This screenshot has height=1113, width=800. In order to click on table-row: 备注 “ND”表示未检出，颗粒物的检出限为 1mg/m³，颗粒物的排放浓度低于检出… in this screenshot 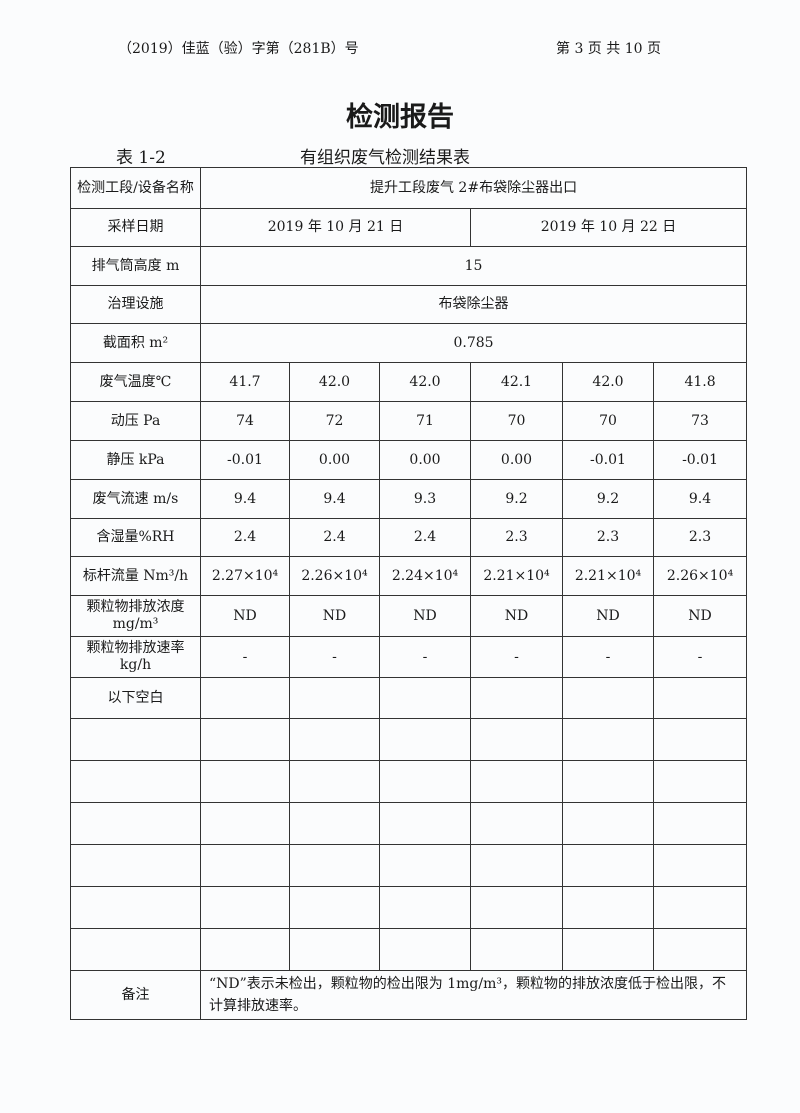, I will do `click(409, 995)`.